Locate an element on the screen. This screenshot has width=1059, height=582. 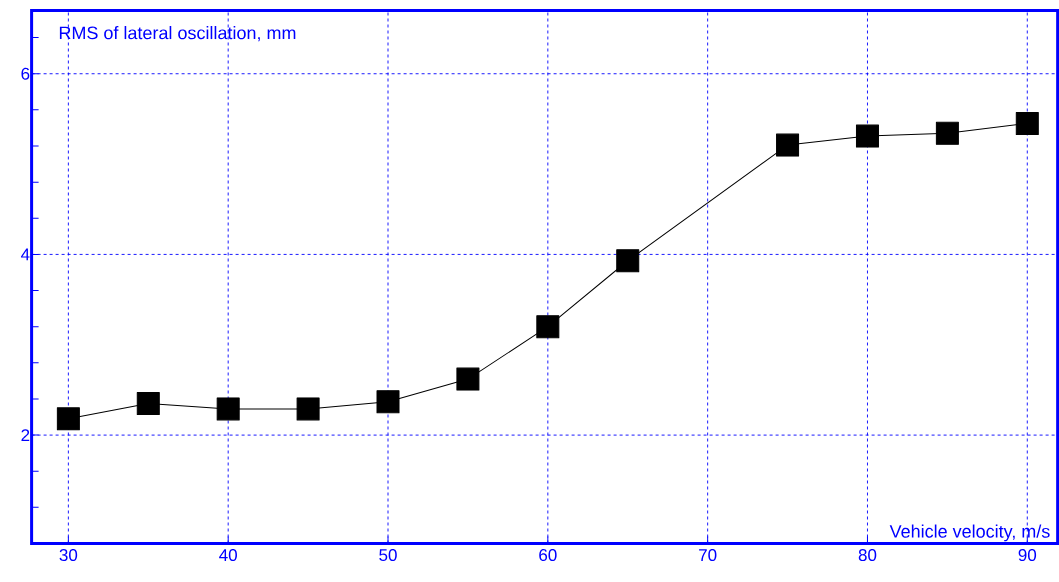
x-tick-label: 90 is located at coordinates (1027, 555).